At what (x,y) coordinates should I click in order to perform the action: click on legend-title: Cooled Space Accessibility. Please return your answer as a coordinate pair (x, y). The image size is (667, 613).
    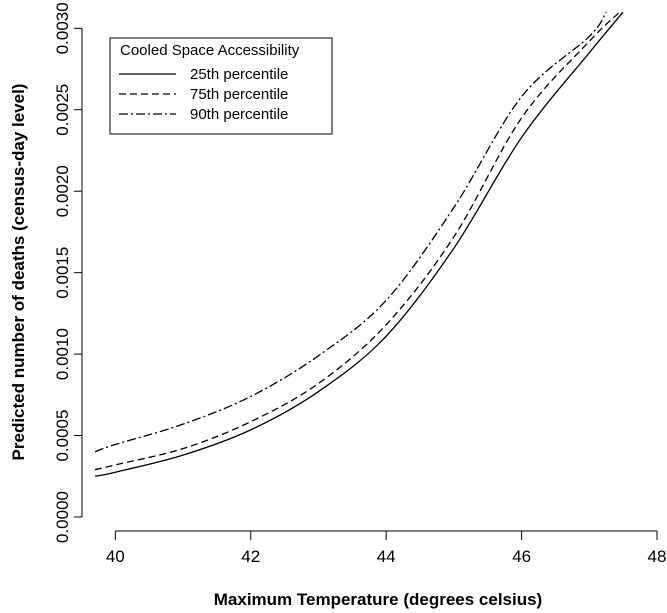
    Looking at the image, I should click on (210, 50).